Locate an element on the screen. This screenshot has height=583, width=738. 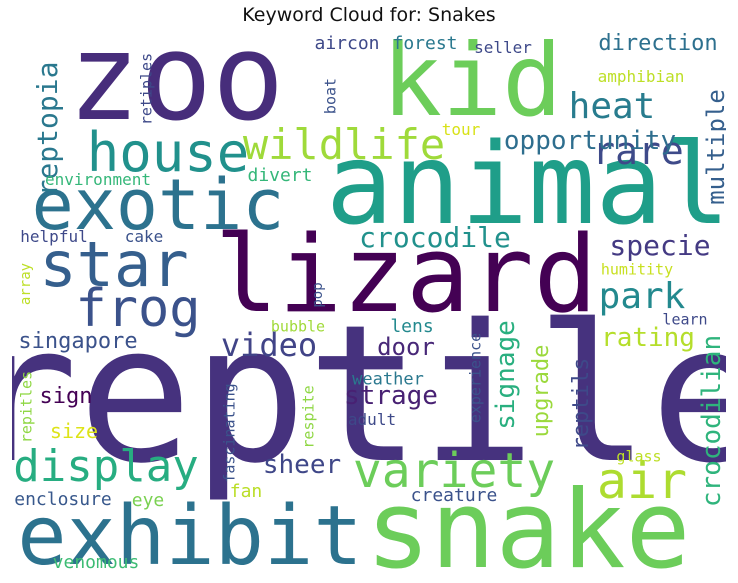
word-rating: rating is located at coordinates (648, 338).